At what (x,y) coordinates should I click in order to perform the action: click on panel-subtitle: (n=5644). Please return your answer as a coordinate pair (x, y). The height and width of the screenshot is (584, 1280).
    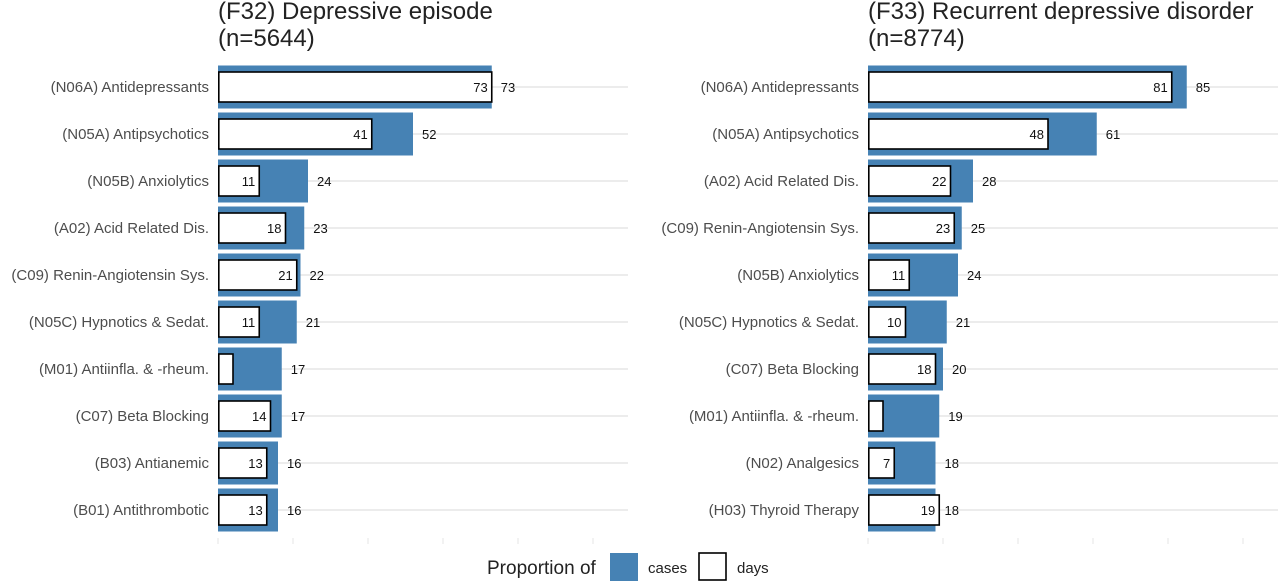
    Looking at the image, I should click on (266, 38).